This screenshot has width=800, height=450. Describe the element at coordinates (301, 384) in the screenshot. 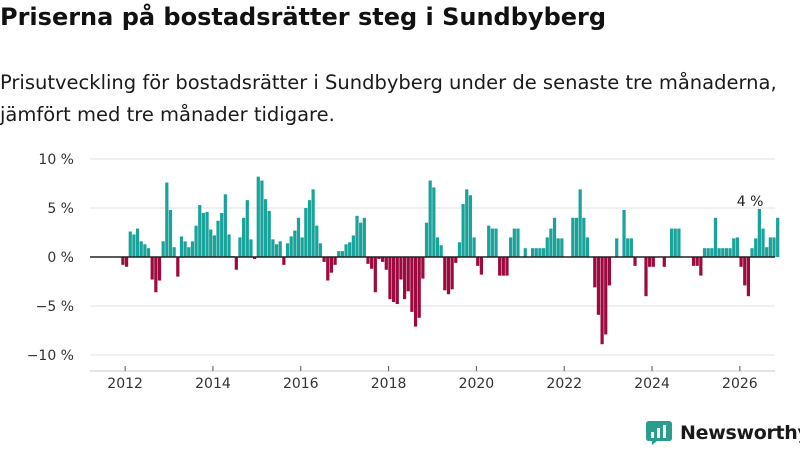

I see `x-tick-label: 2016` at that location.